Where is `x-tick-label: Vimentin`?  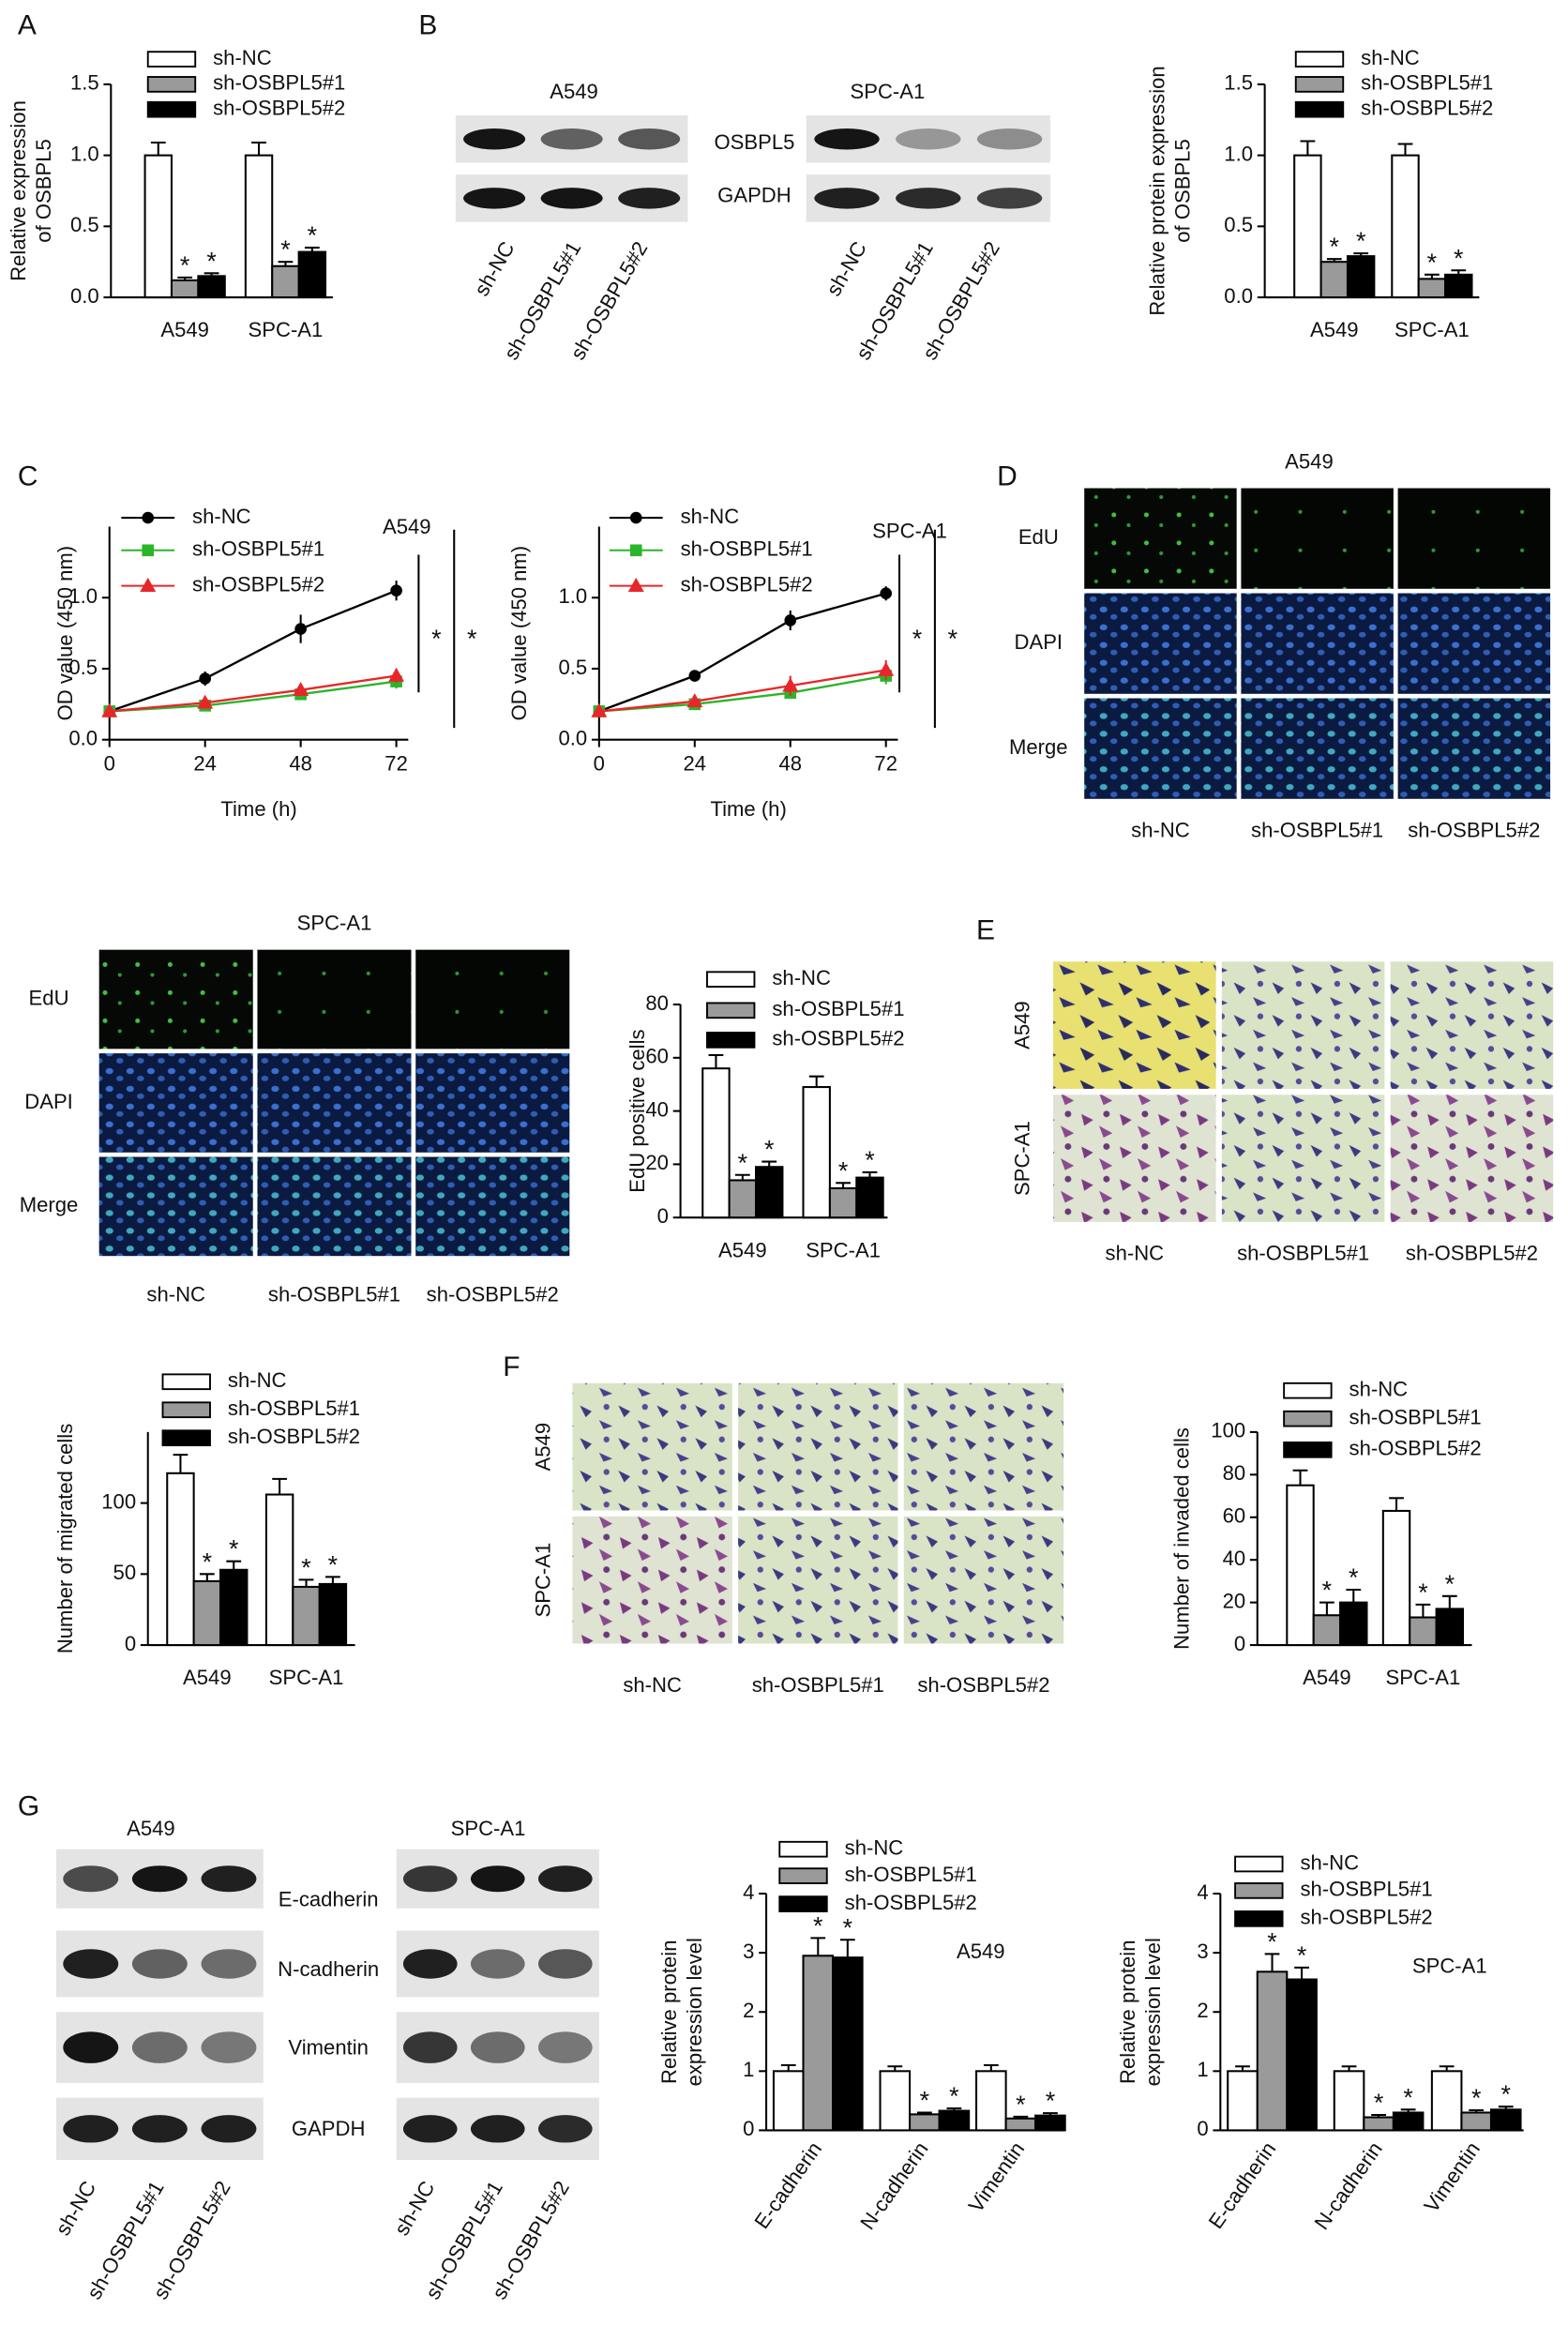
x-tick-label: Vimentin is located at coordinates (1452, 2176).